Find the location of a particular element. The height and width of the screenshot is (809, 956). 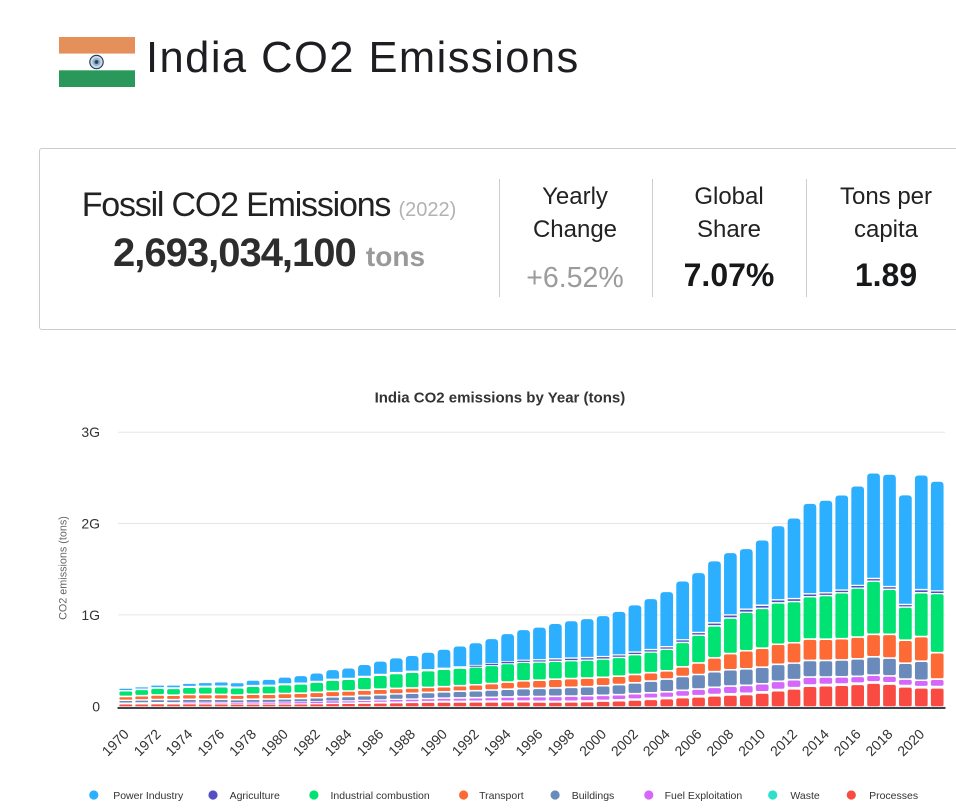

svg-text: 2G is located at coordinates (90, 524).